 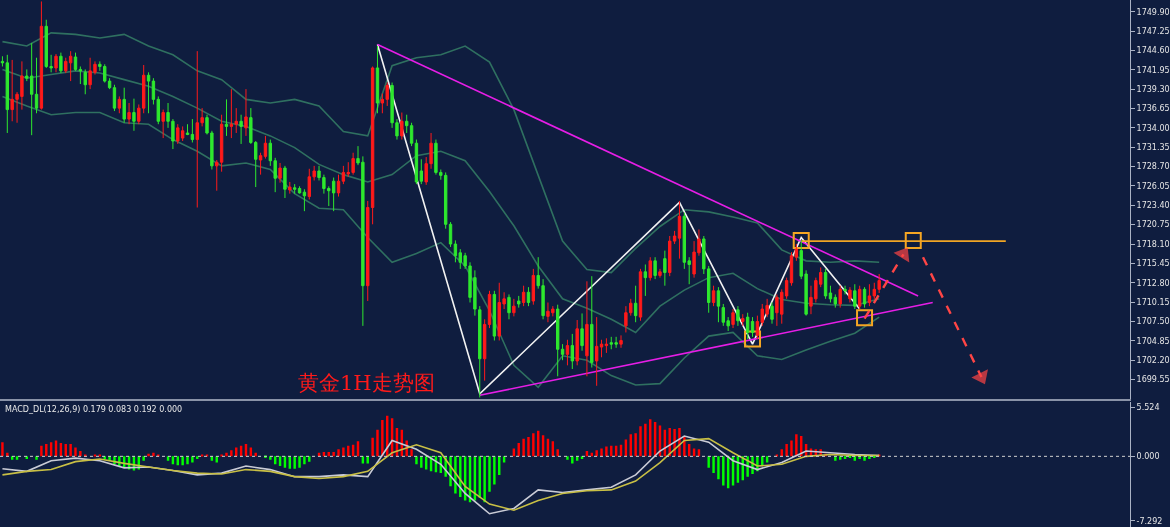 What do you see at coordinates (1153, 167) in the screenshot?
I see `y-tick-label: 1728.70` at bounding box center [1153, 167].